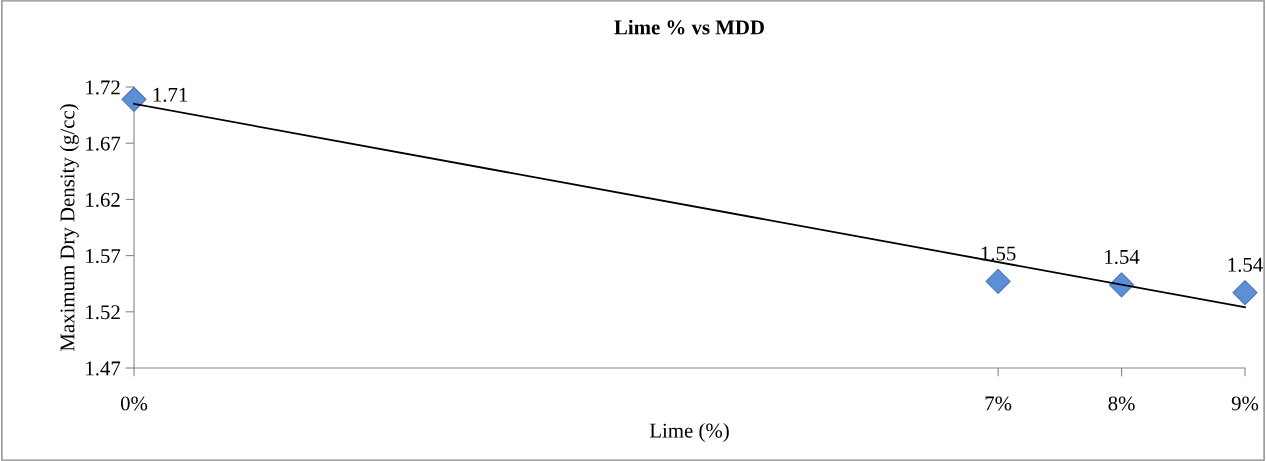 The height and width of the screenshot is (461, 1266). I want to click on data-label: 1.71, so click(170, 94).